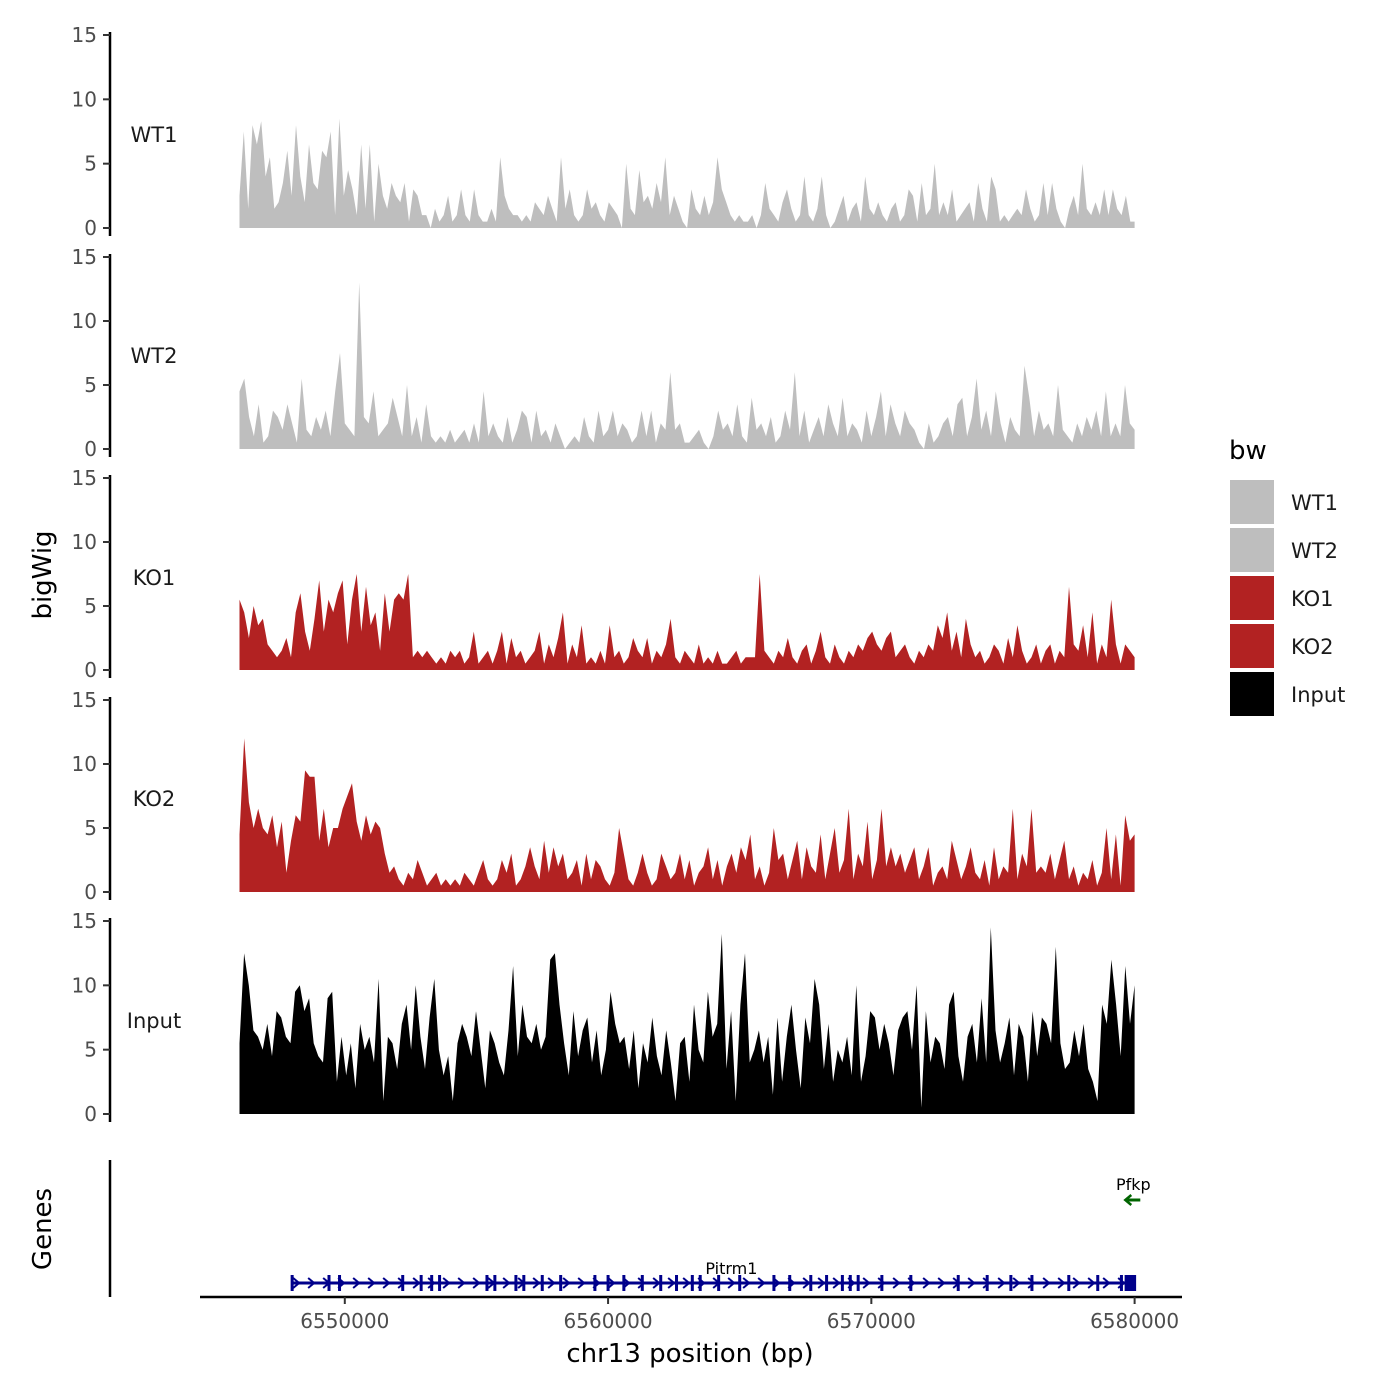 This screenshot has width=1400, height=1400. I want to click on y-axes-layer: 0 5 10 15 0 5 10 15 0 5 10 15 0 5 10 15 0 5 10 15, so click(92, 574).